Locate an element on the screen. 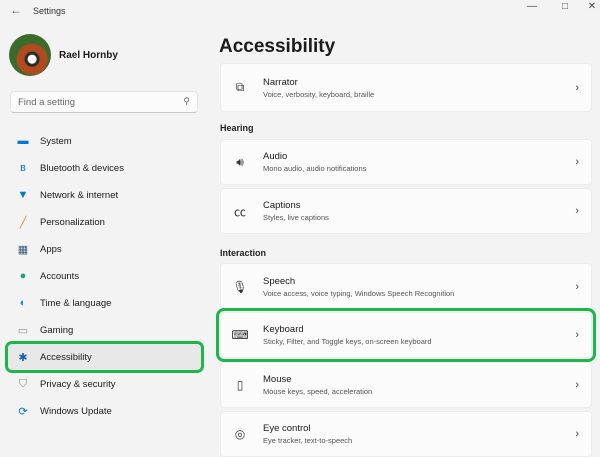  sidebar-item-label: Apps is located at coordinates (51, 249).